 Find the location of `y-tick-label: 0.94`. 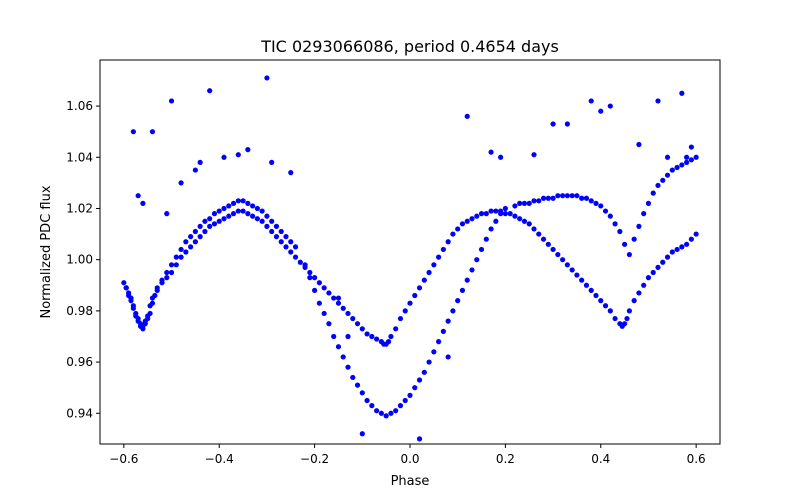

y-tick-label: 0.94 is located at coordinates (79, 413).